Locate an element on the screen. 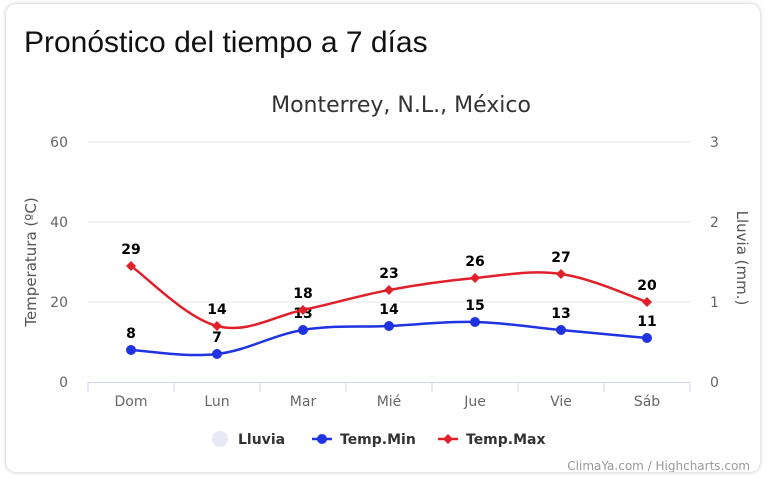 This screenshot has width=768, height=480. x-tick-label: Sáb is located at coordinates (647, 402).